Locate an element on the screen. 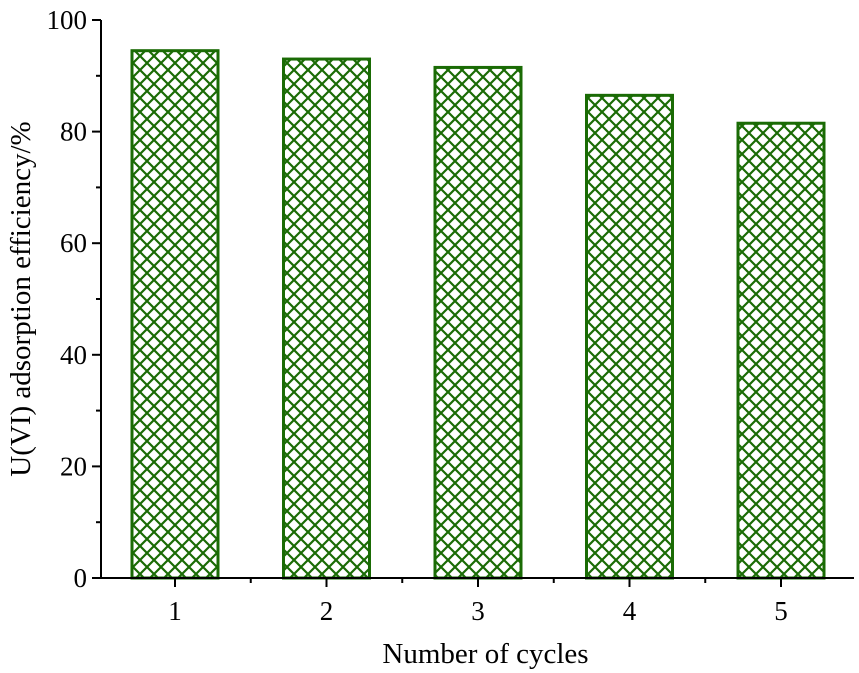 This screenshot has width=859, height=673. x-tick-label: 5 is located at coordinates (781, 611).